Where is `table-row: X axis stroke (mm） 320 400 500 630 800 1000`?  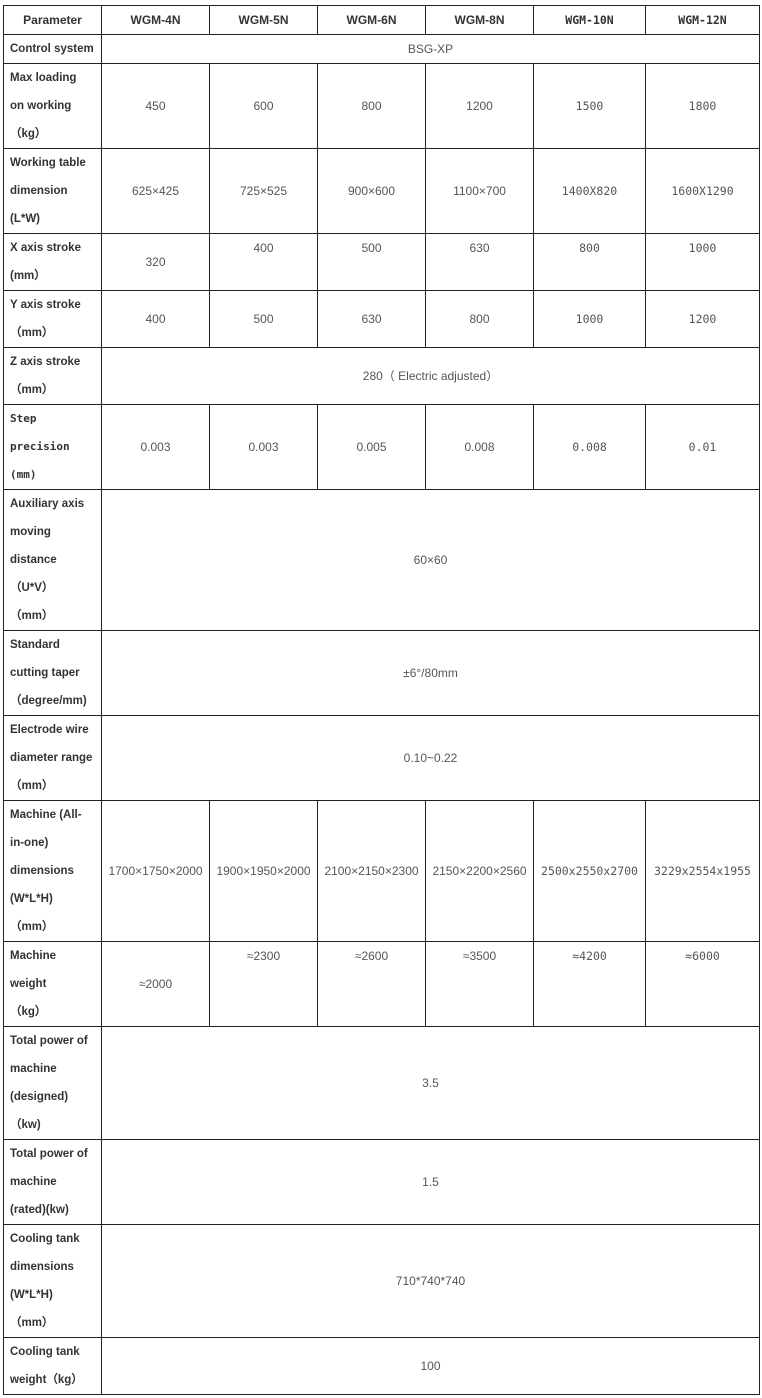 table-row: X axis stroke (mm） 320 400 500 630 800 1000 is located at coordinates (381, 262).